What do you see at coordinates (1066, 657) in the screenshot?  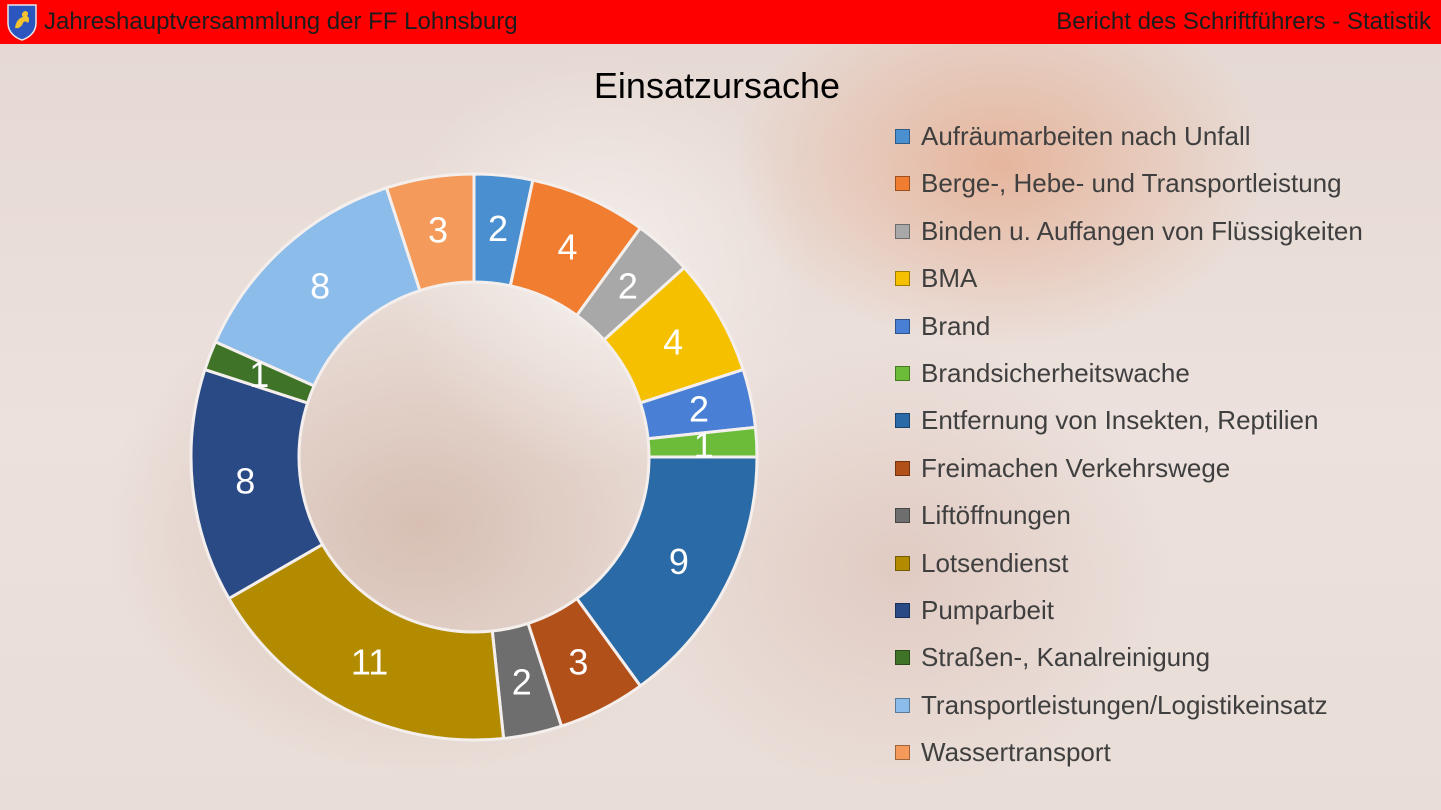 I see `legend-label: Straßen-, Kanalreinigung` at bounding box center [1066, 657].